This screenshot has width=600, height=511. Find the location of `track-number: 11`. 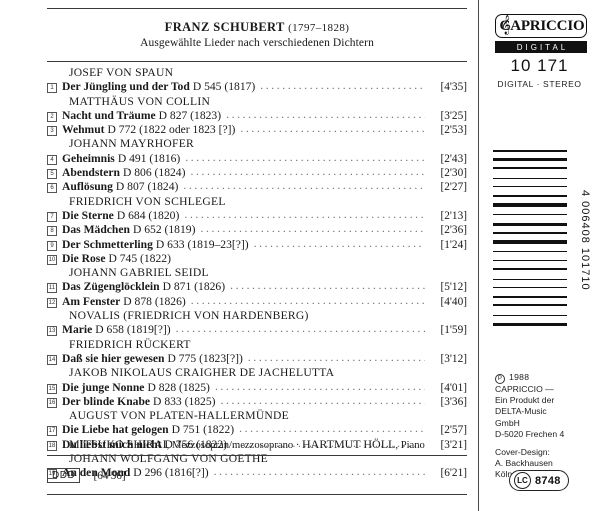

track-number: 11 is located at coordinates (52, 288).